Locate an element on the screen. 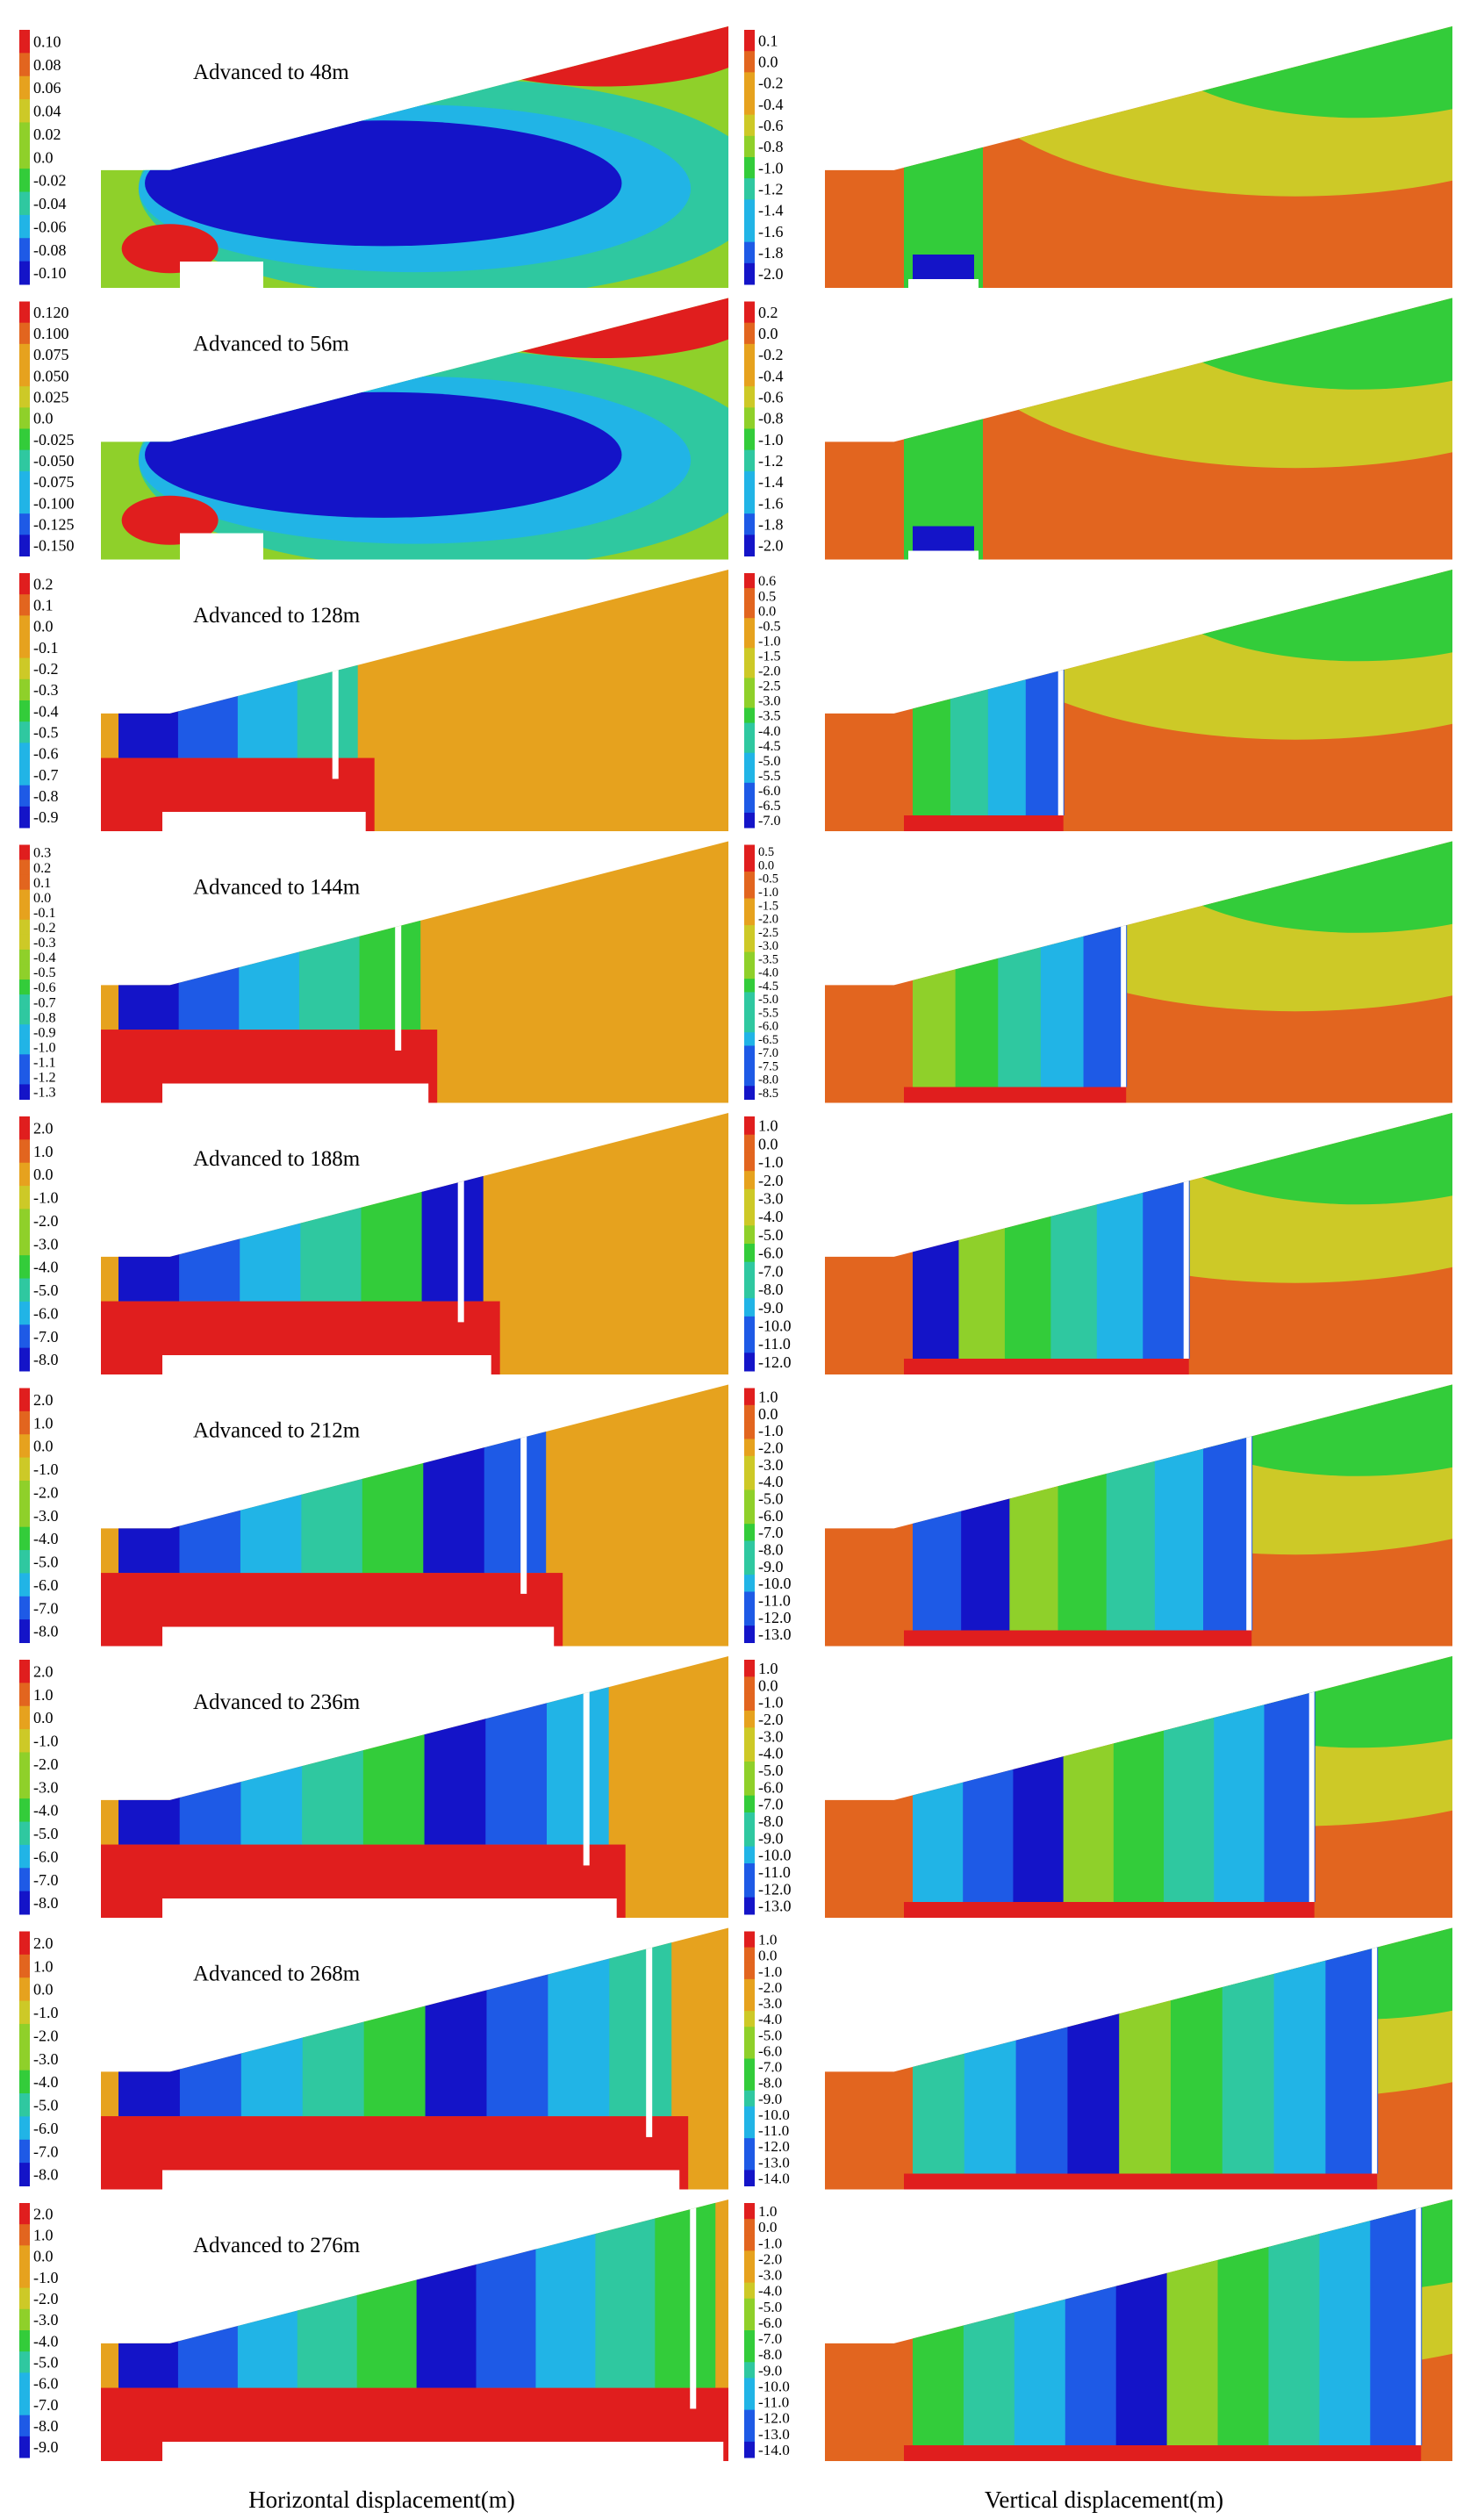 This screenshot has width=1484, height=2519. stage-title: Advanced to 276m is located at coordinates (277, 2245).